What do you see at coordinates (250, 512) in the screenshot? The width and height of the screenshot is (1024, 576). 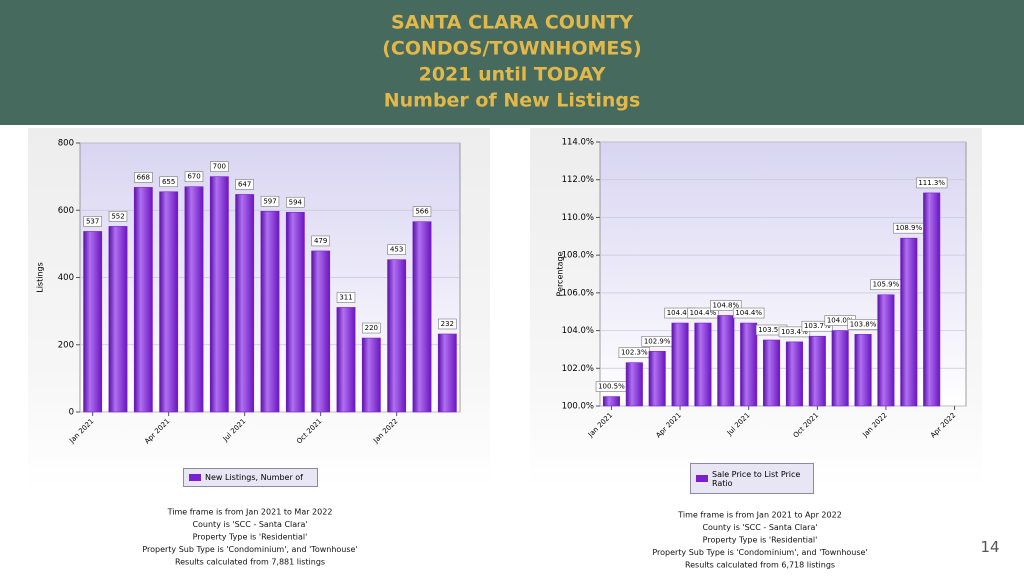 I see `footnote: Time frame is from Jan 2021 to Mar 2022` at bounding box center [250, 512].